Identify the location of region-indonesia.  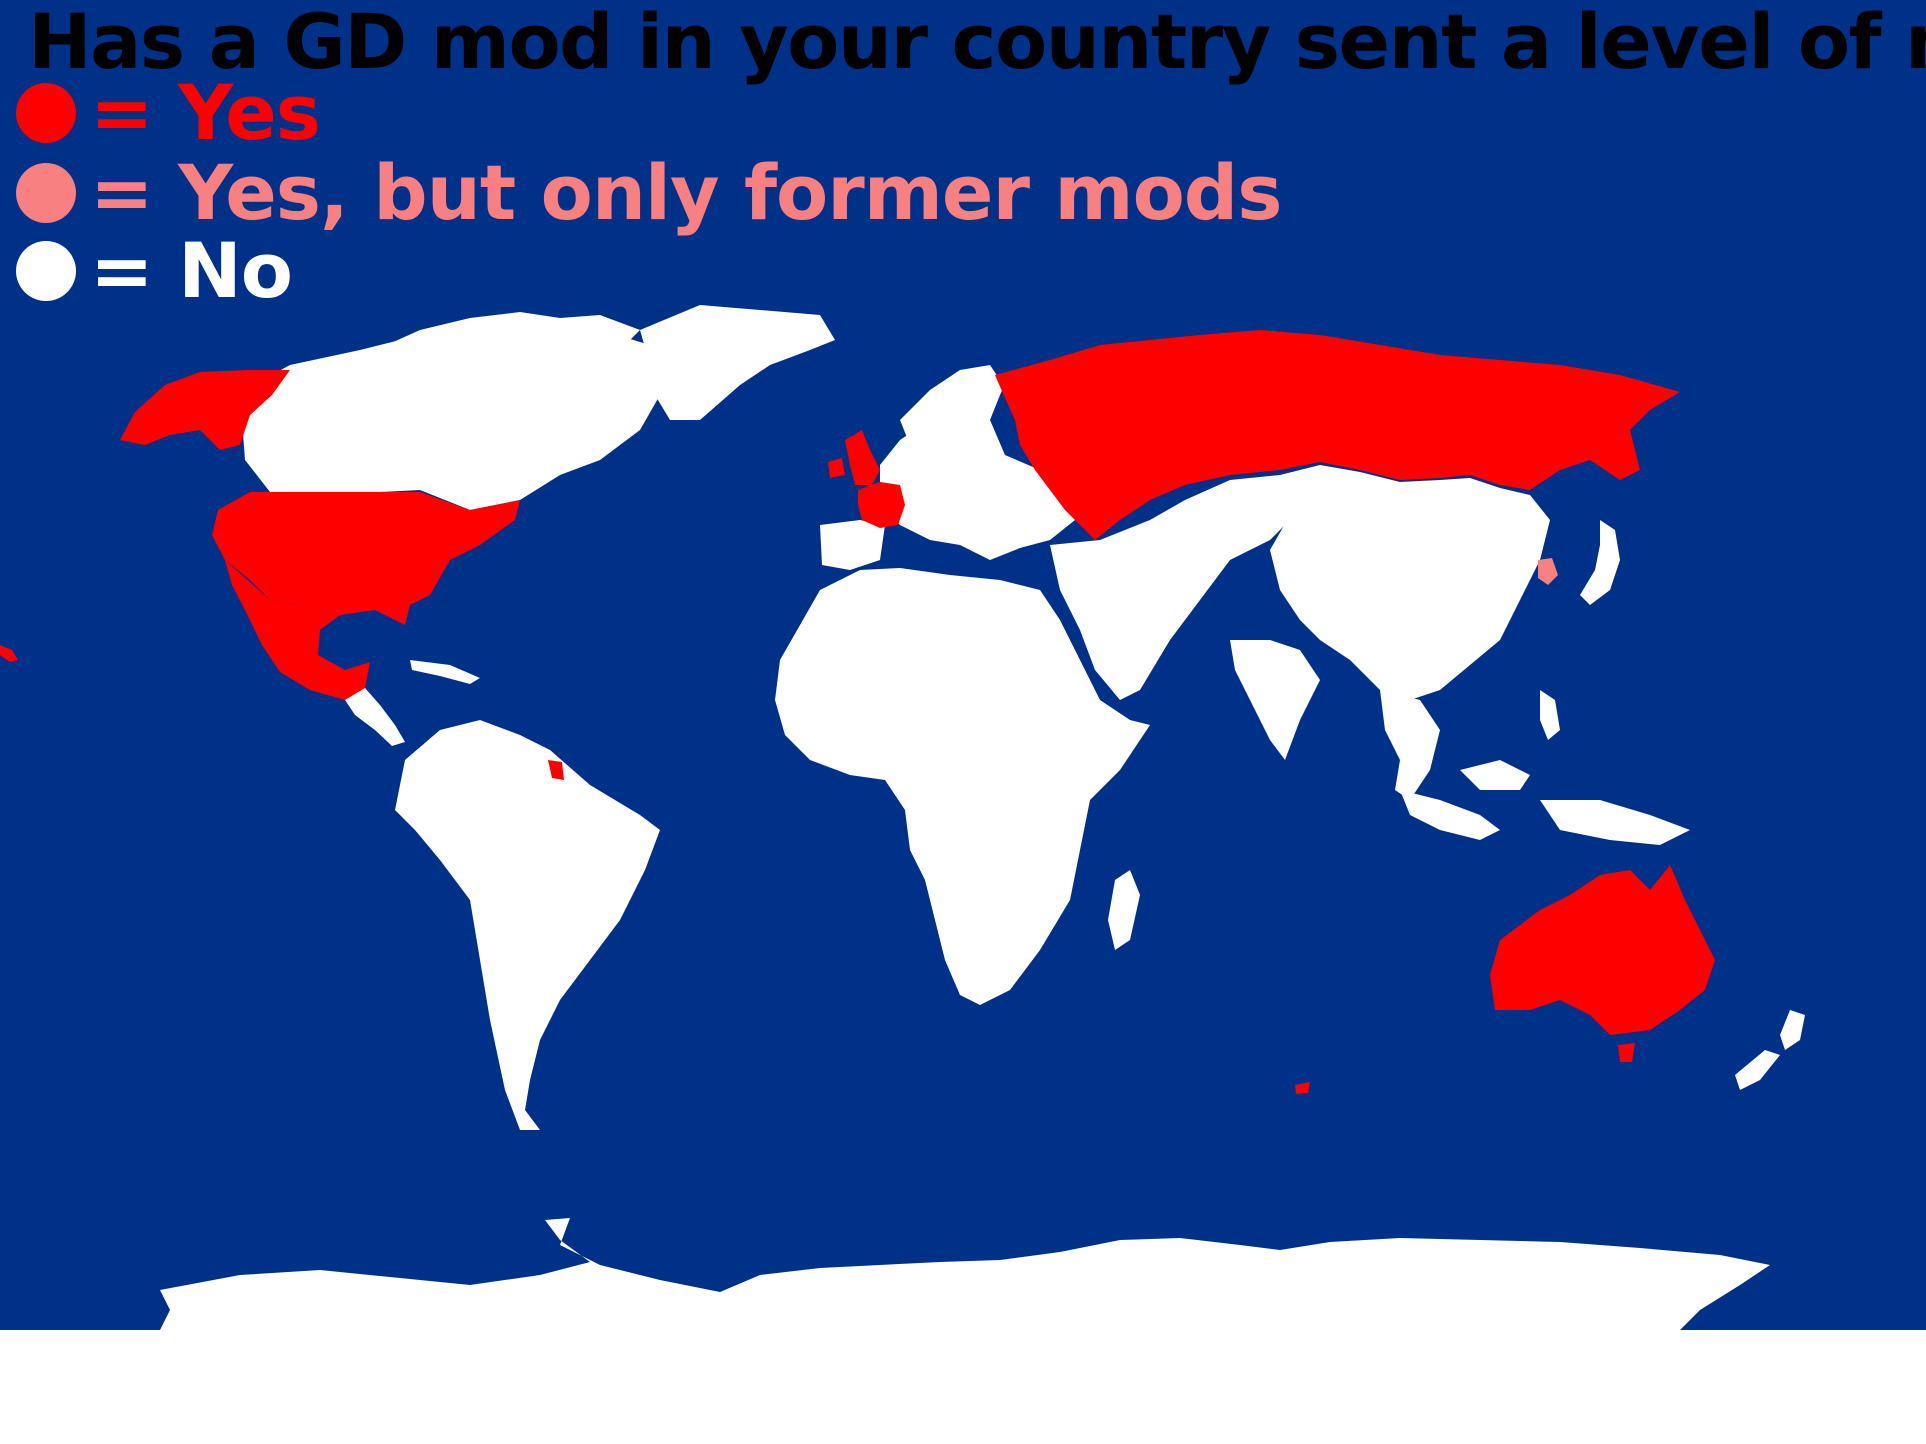
(1545, 802).